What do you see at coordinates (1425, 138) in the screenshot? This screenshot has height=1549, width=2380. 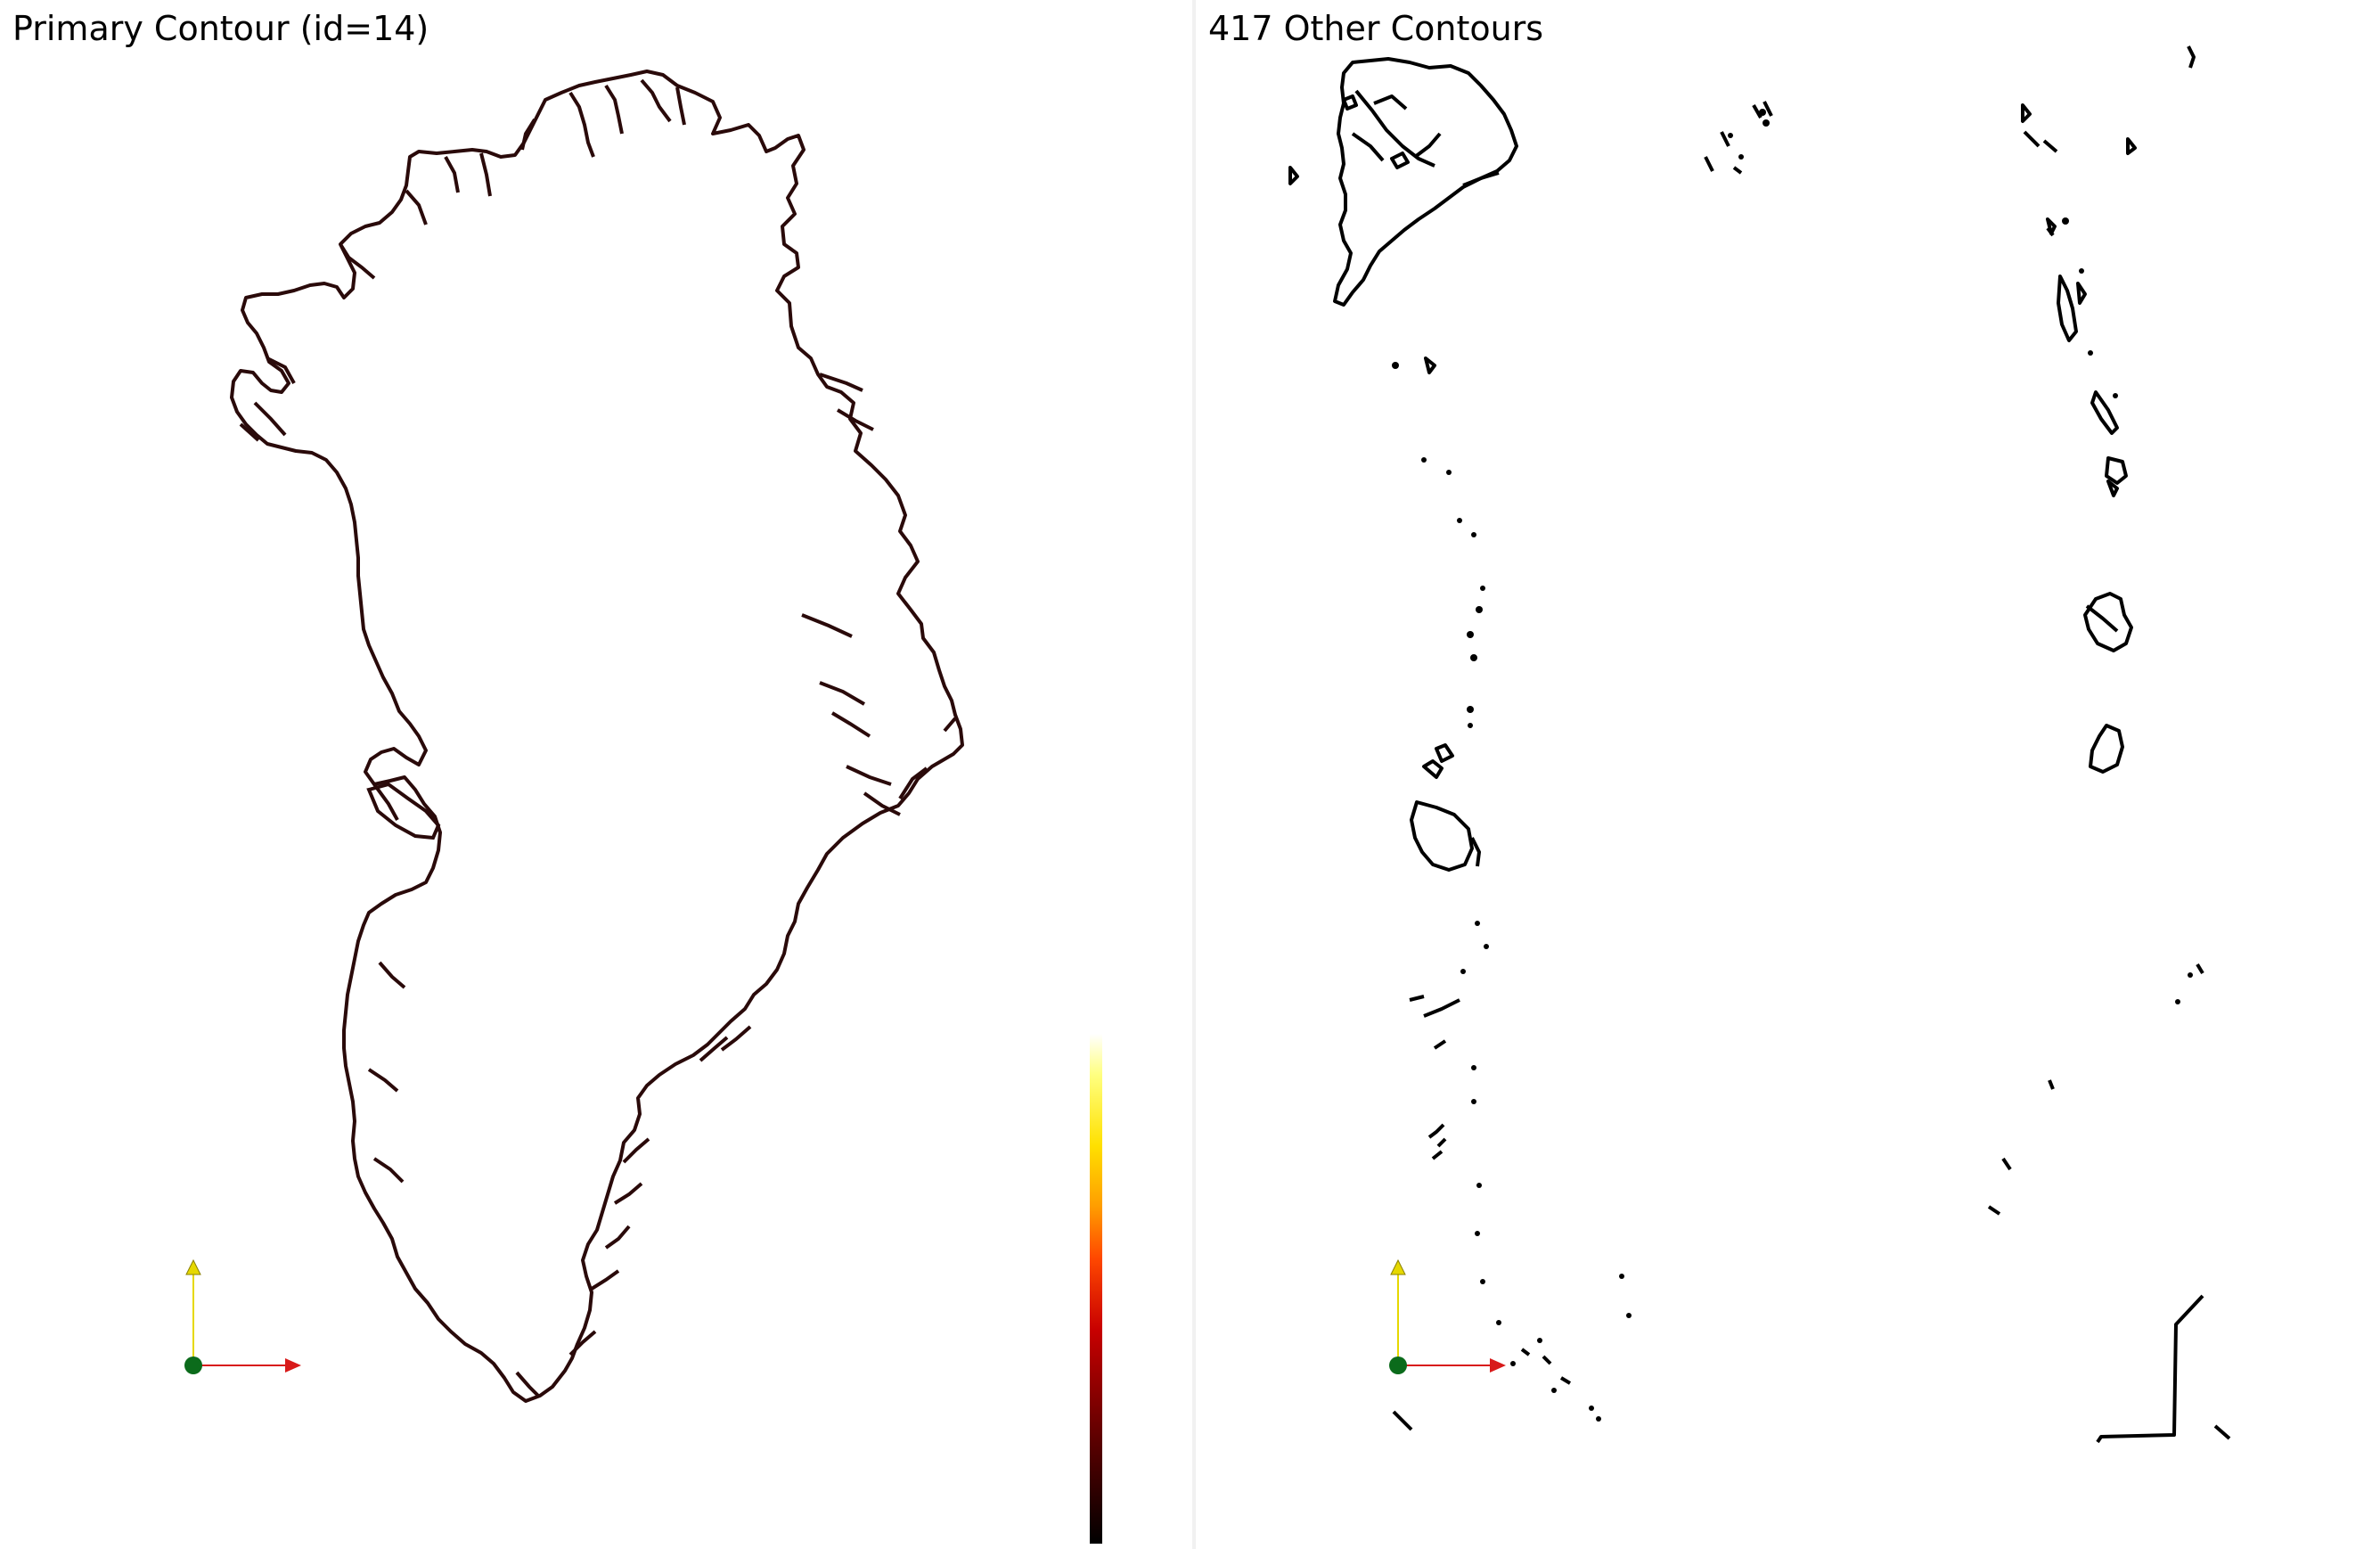 I see `other-contour-northwest-inlet` at bounding box center [1425, 138].